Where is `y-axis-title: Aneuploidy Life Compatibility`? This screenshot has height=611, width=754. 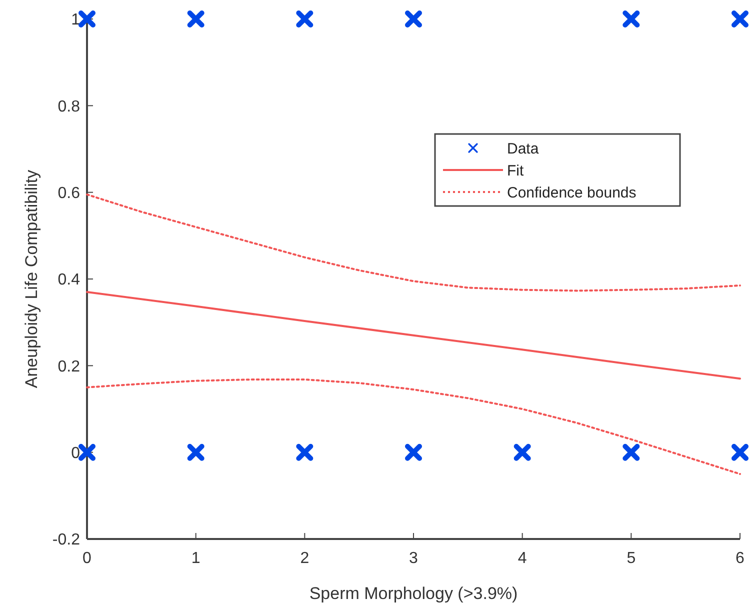
y-axis-title: Aneuploidy Life Compatibility is located at coordinates (31, 278).